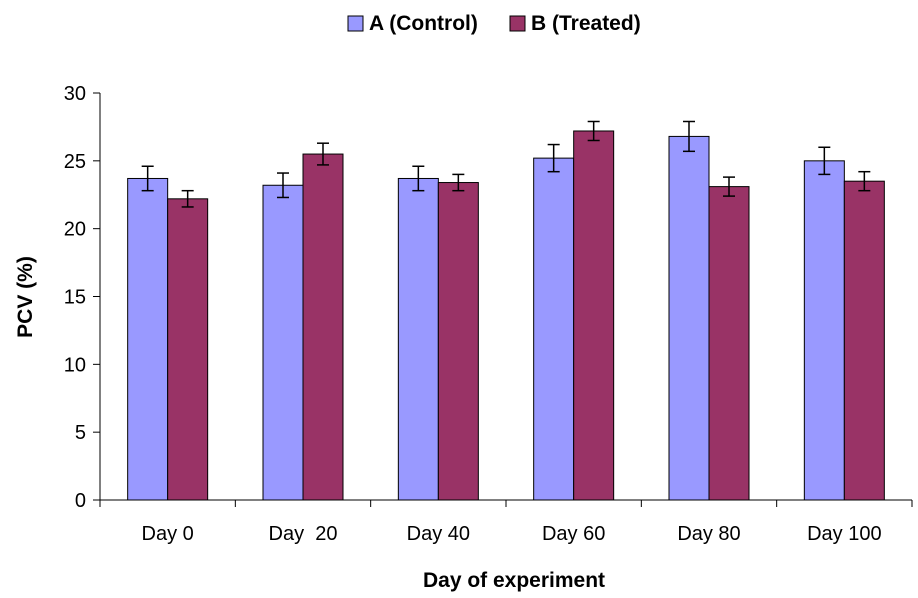  I want to click on x-tick-label-4: Day 80, so click(708, 534).